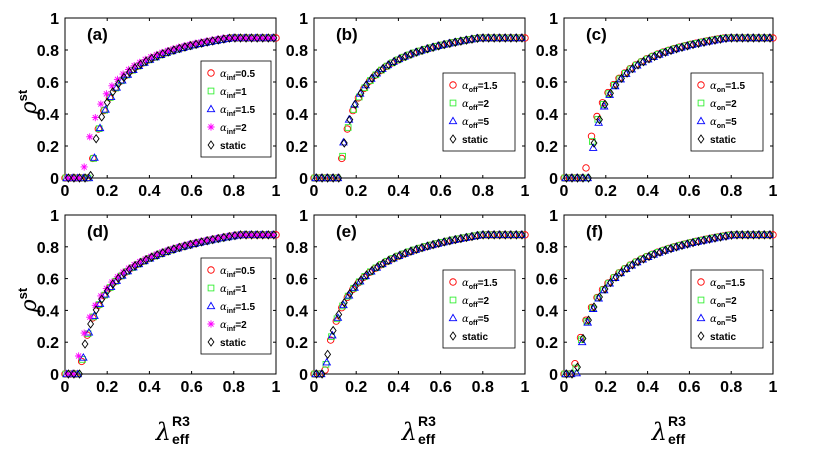 This screenshot has height=467, width=830. Describe the element at coordinates (547, 51) in the screenshot. I see `y-tick-label: 0.8` at that location.